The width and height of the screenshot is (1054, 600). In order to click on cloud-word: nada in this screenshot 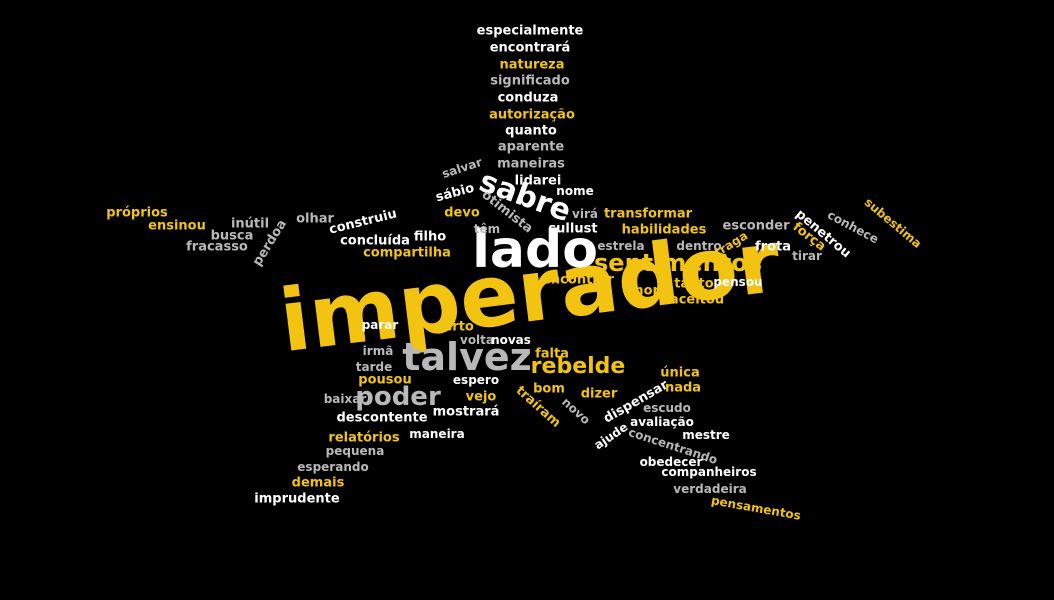, I will do `click(683, 388)`.